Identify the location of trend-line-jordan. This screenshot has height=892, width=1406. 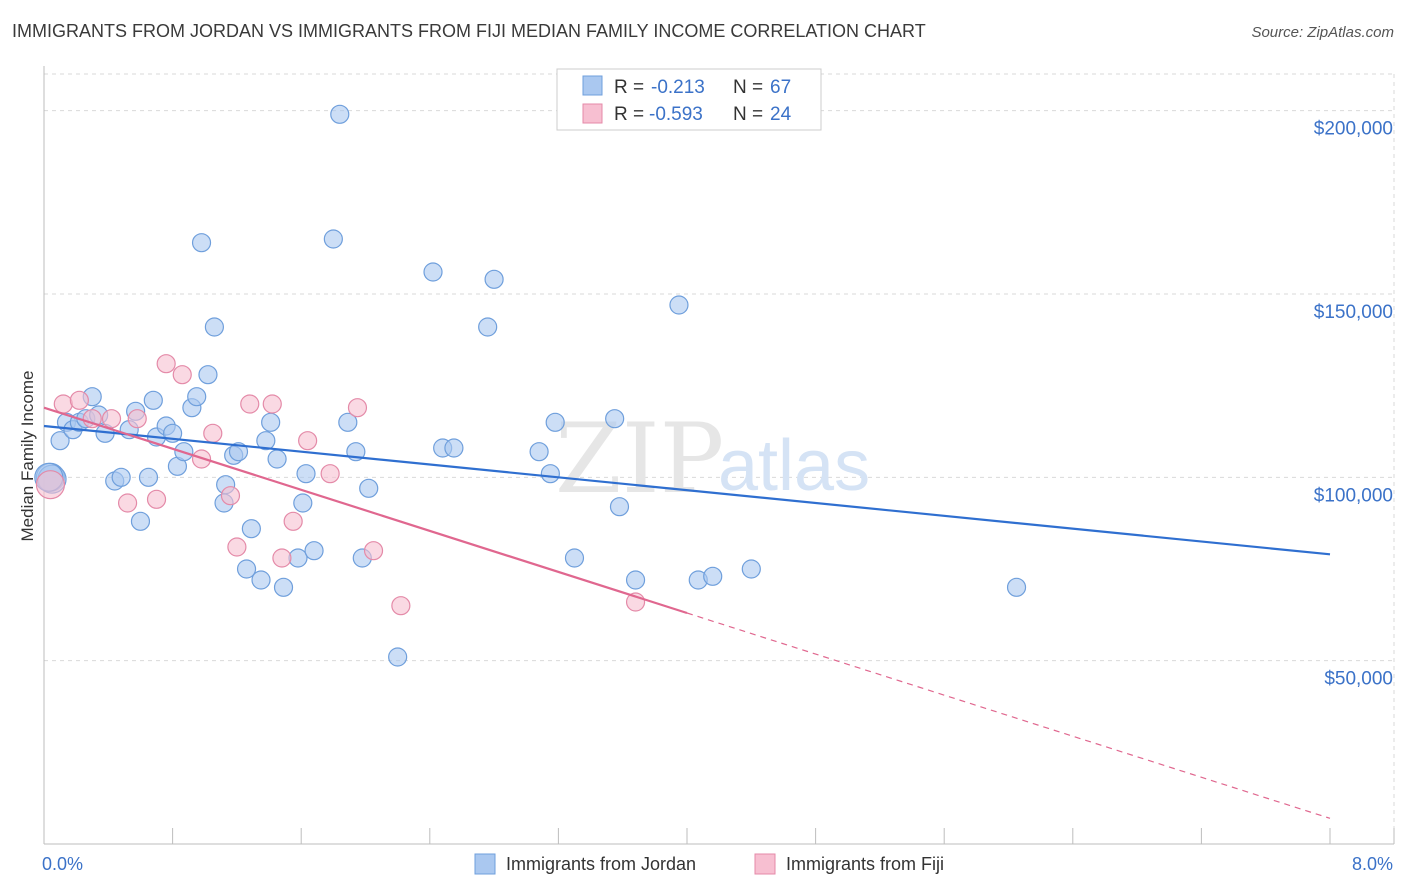
(687, 490).